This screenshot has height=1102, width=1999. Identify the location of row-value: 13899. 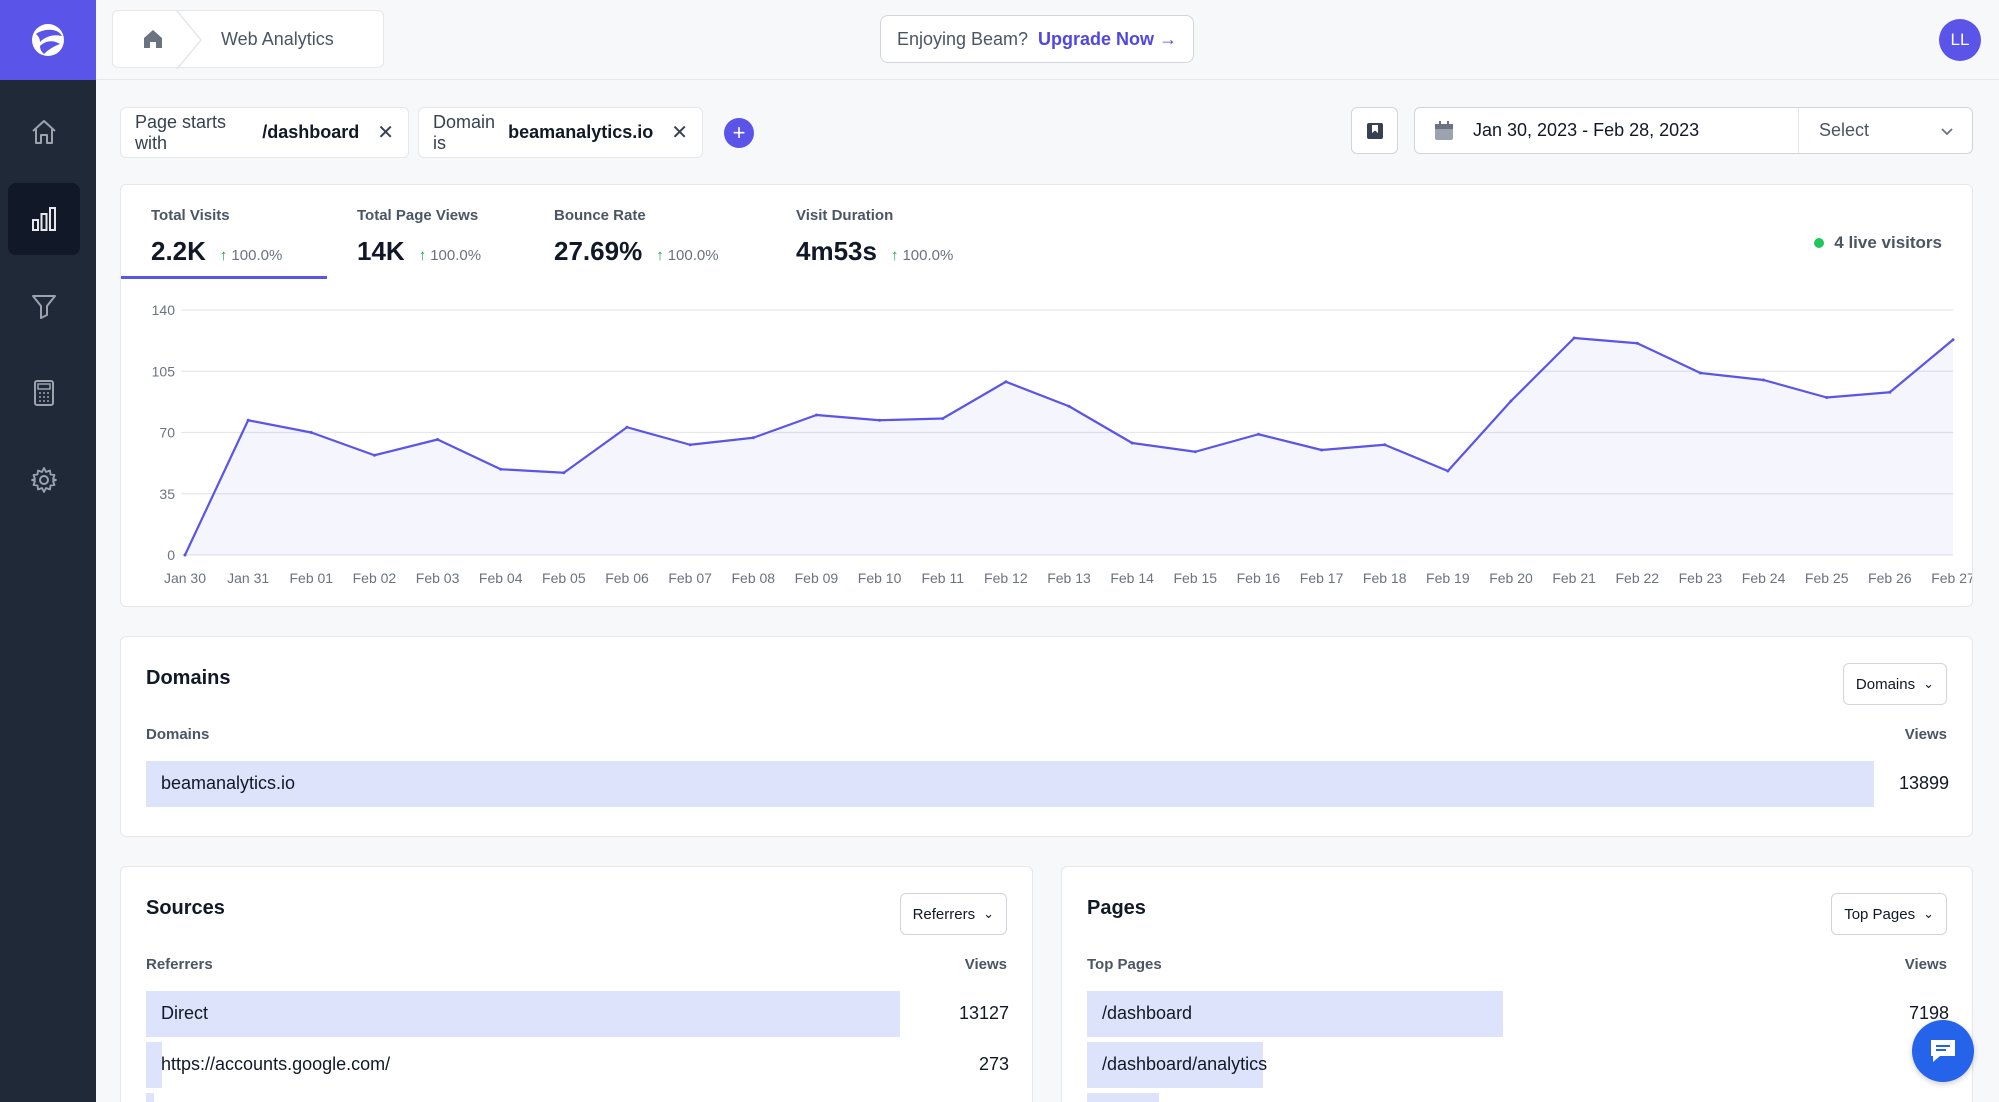
(1923, 783).